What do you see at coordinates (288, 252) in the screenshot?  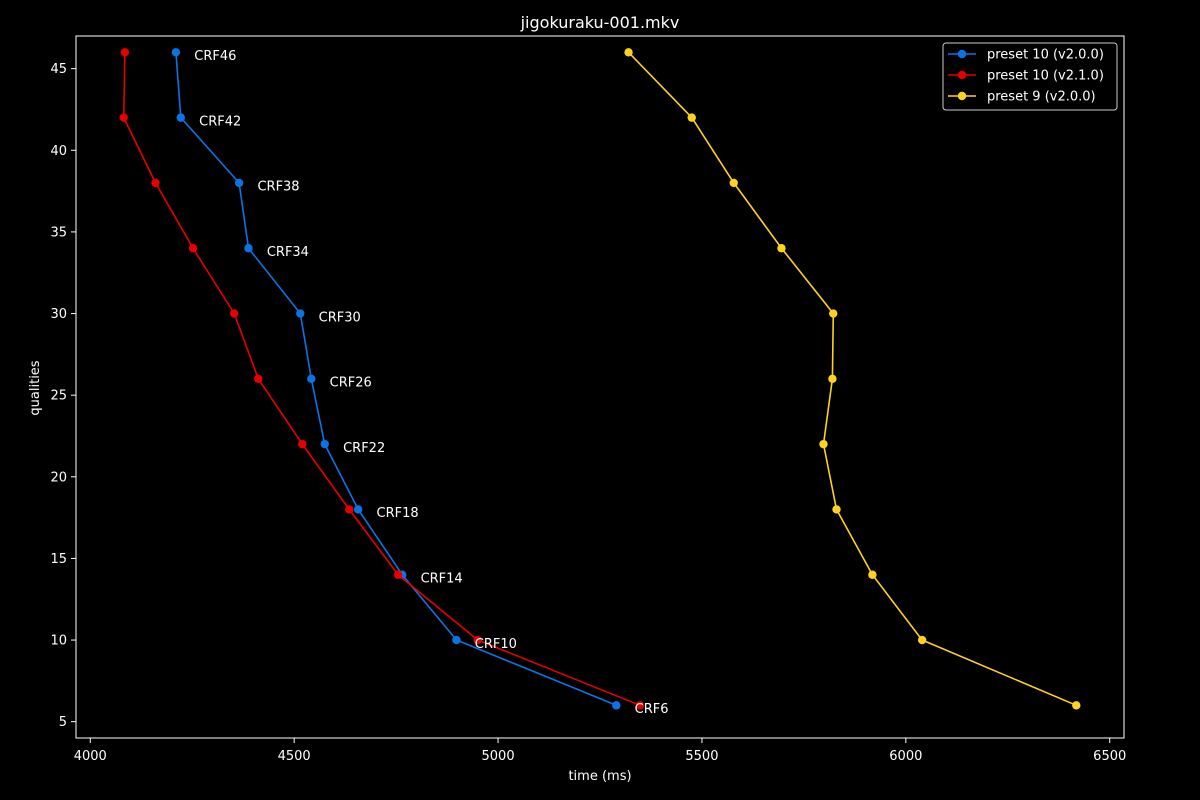 I see `point-annotation: CRF34` at bounding box center [288, 252].